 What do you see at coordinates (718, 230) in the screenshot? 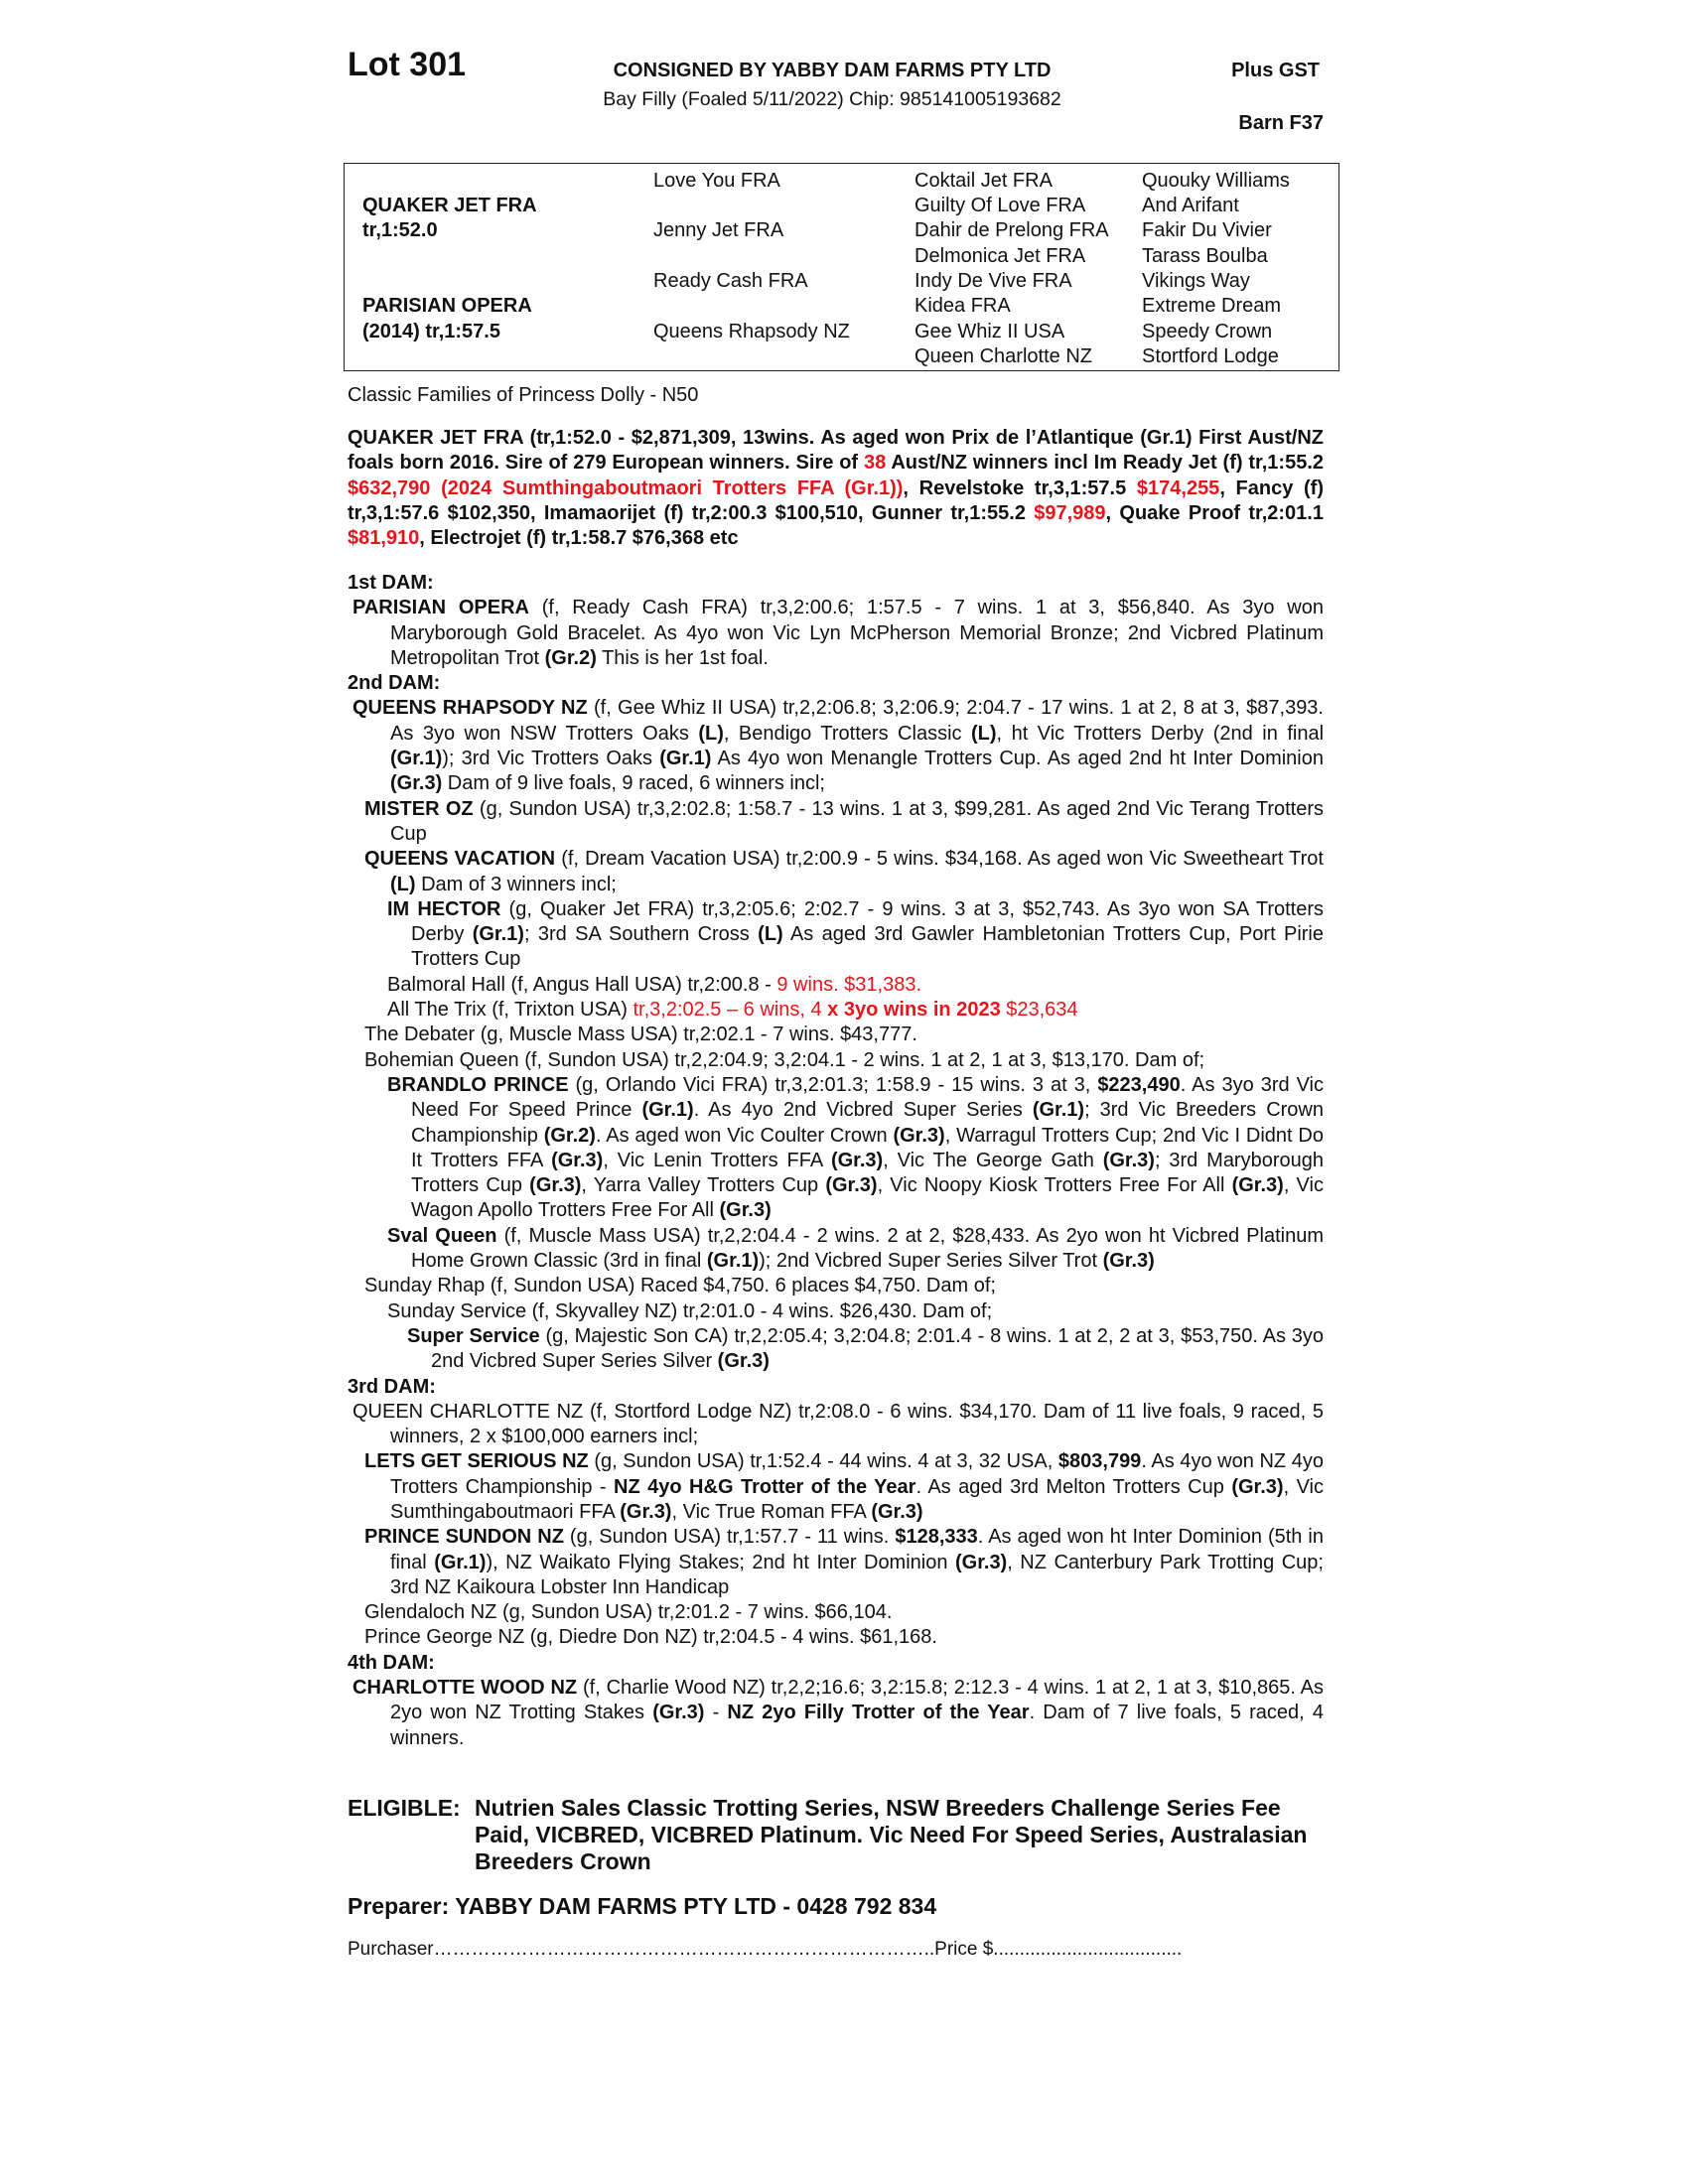
I see `pedigree-gen2: Jenny Jet FRA` at bounding box center [718, 230].